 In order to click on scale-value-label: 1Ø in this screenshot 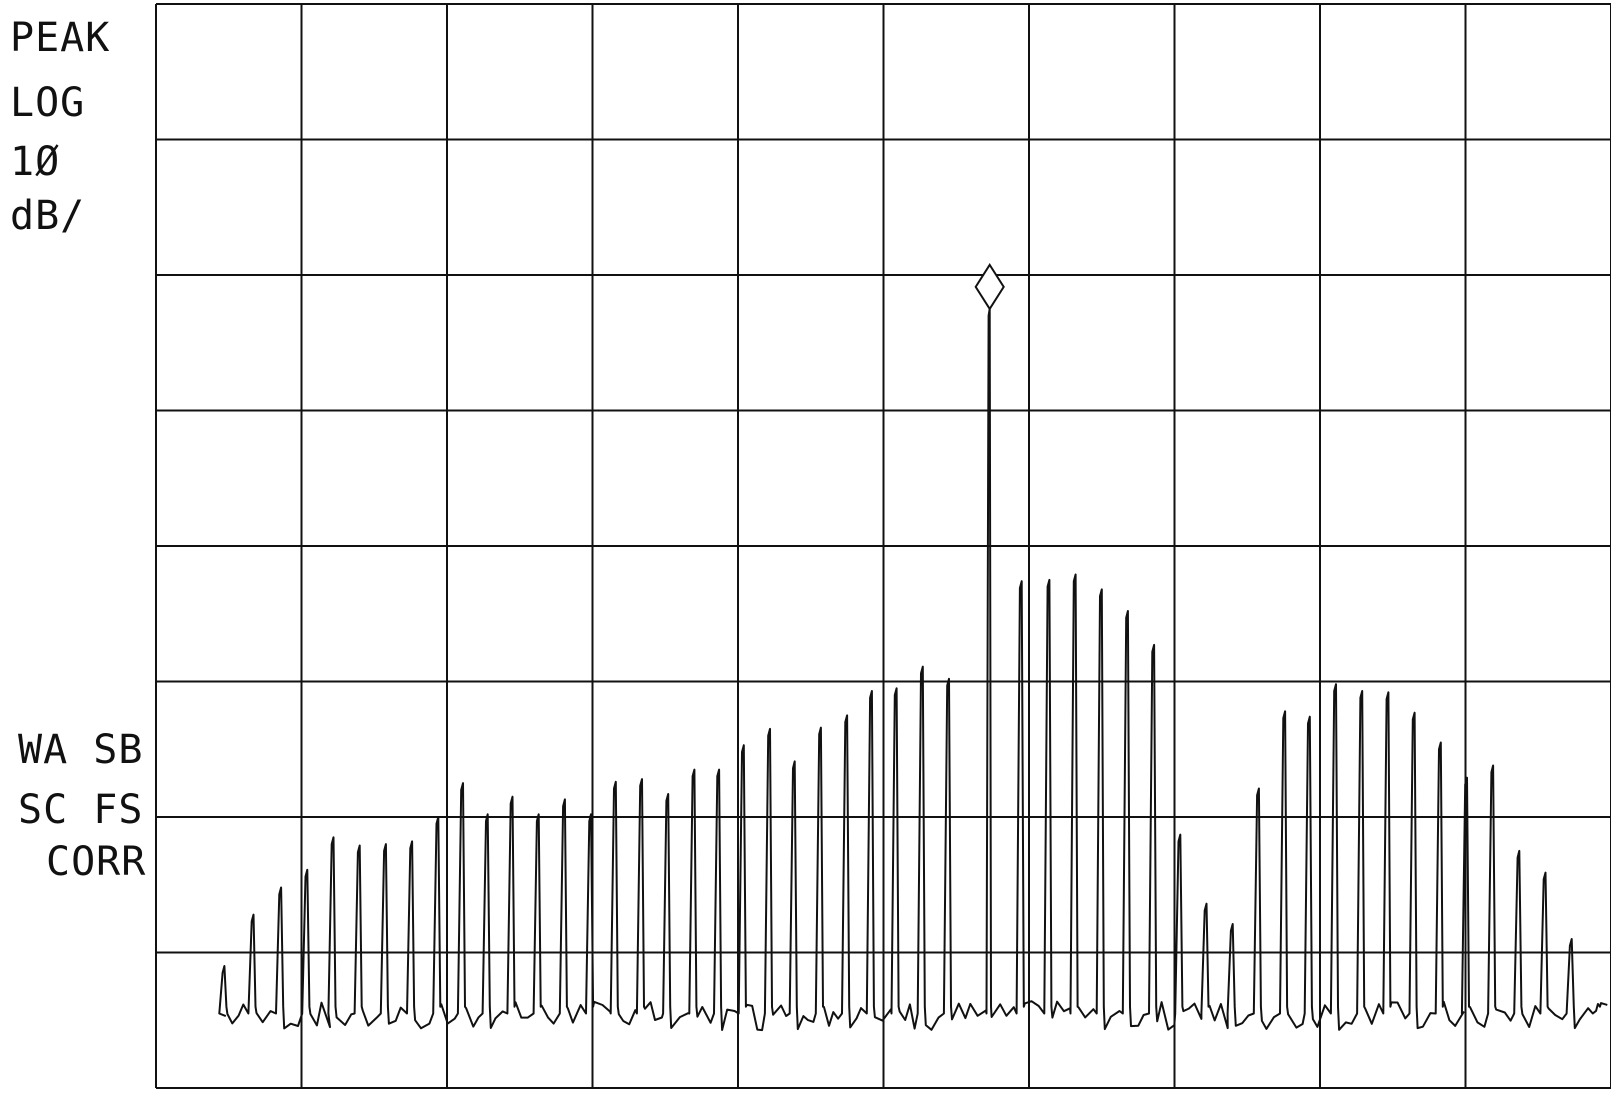, I will do `click(35, 162)`.